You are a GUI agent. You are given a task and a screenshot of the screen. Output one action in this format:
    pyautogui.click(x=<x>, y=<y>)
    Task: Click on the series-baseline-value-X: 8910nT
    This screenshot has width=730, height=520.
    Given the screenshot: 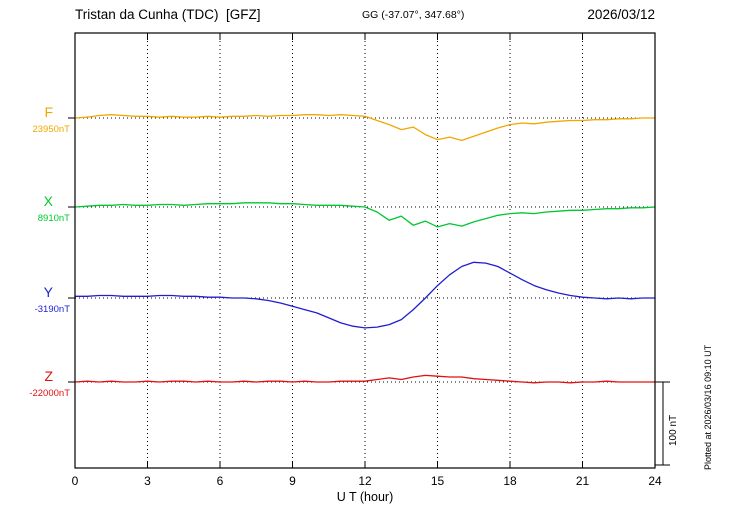 What is the action you would take?
    pyautogui.click(x=53, y=218)
    